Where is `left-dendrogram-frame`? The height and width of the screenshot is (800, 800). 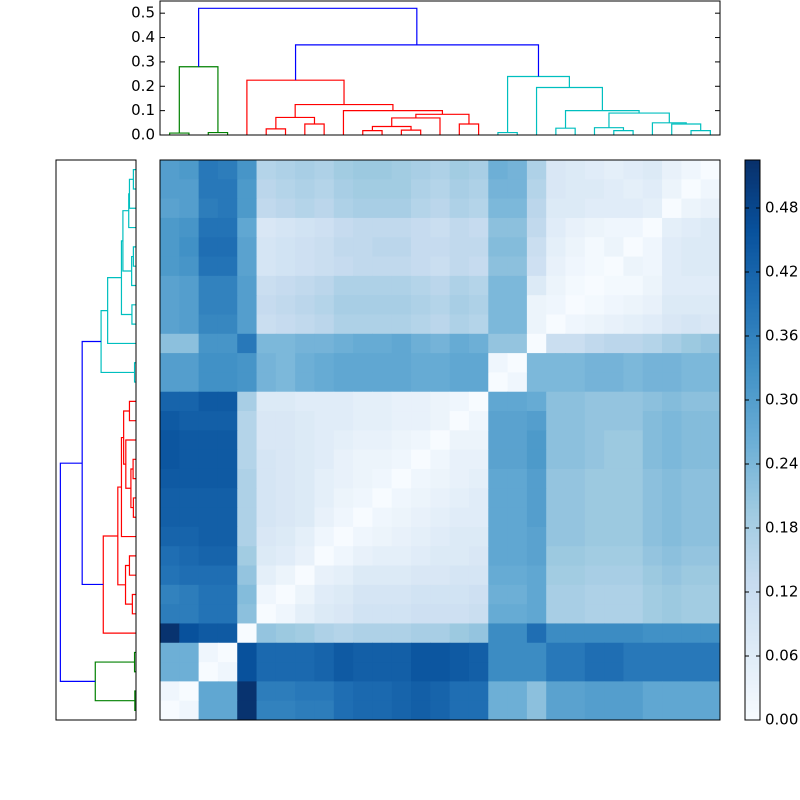 left-dendrogram-frame is located at coordinates (96, 440).